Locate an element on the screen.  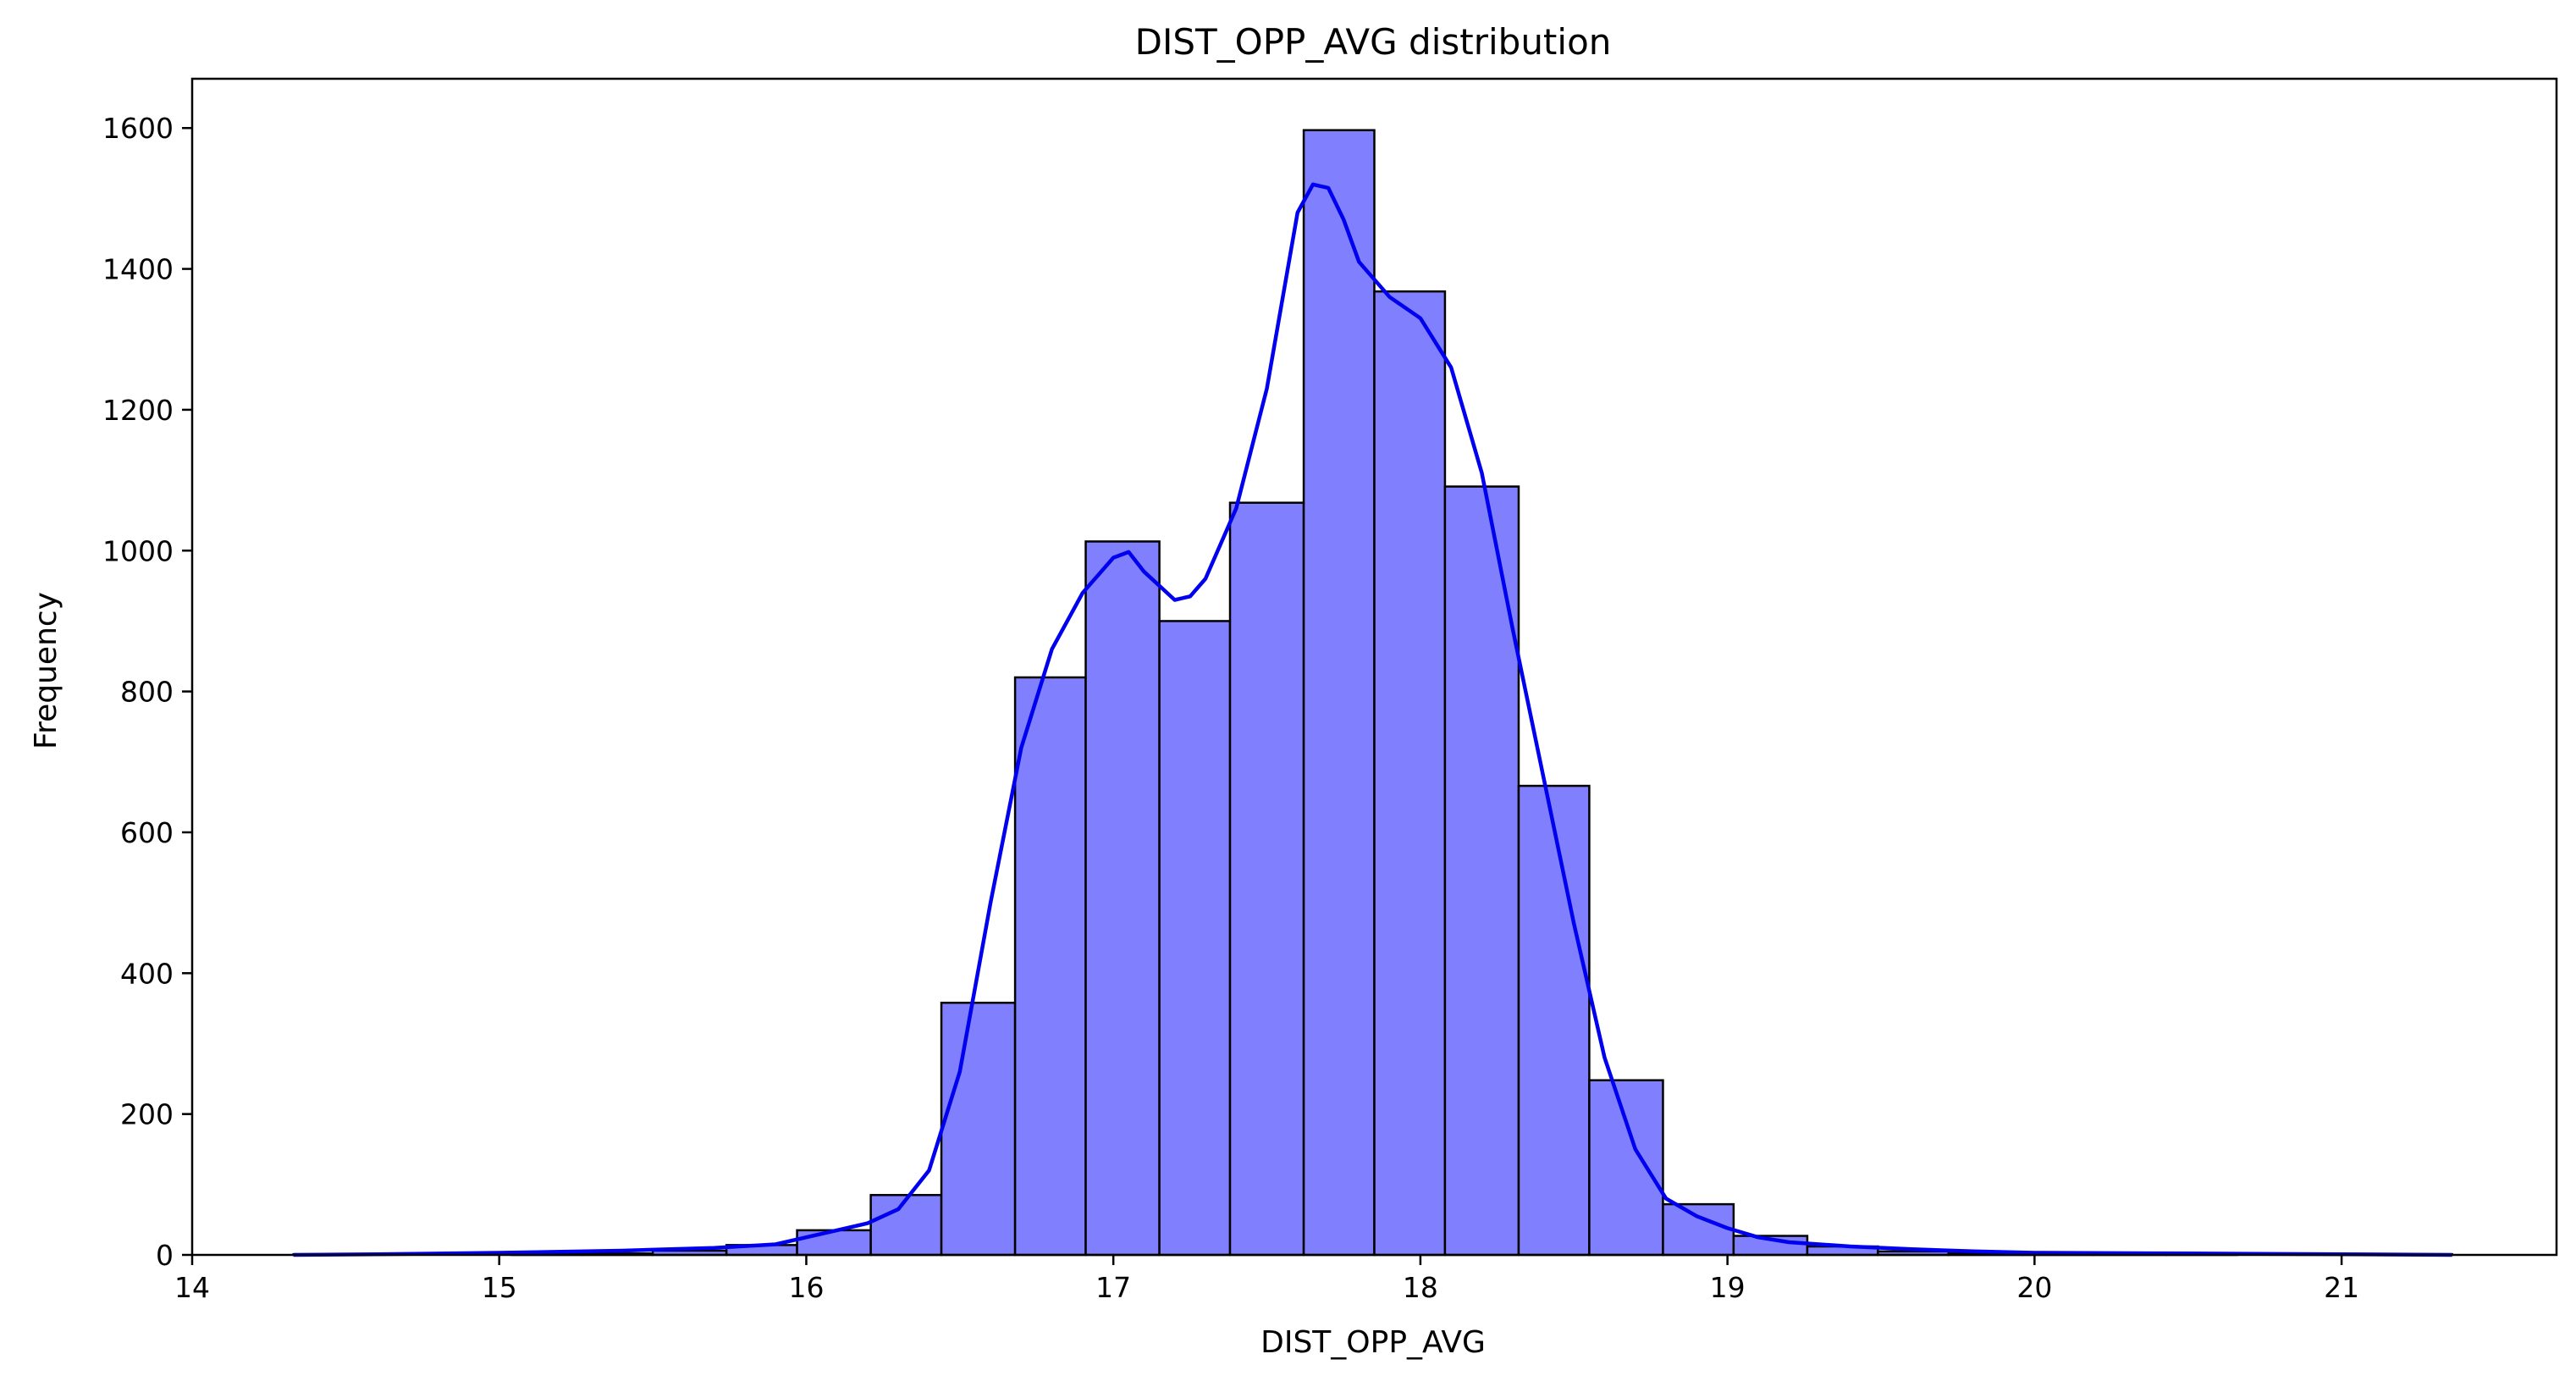
x-tick-label: 15 is located at coordinates (499, 1287).